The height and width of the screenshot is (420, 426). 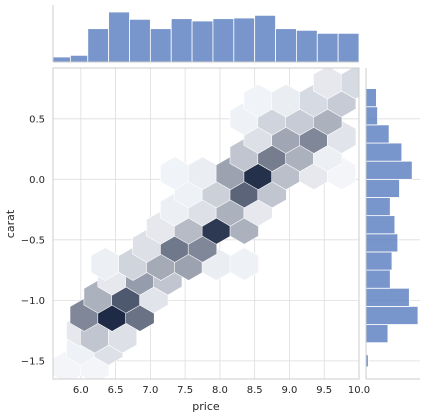 I want to click on x-tick-label: 9.0, so click(x=290, y=390).